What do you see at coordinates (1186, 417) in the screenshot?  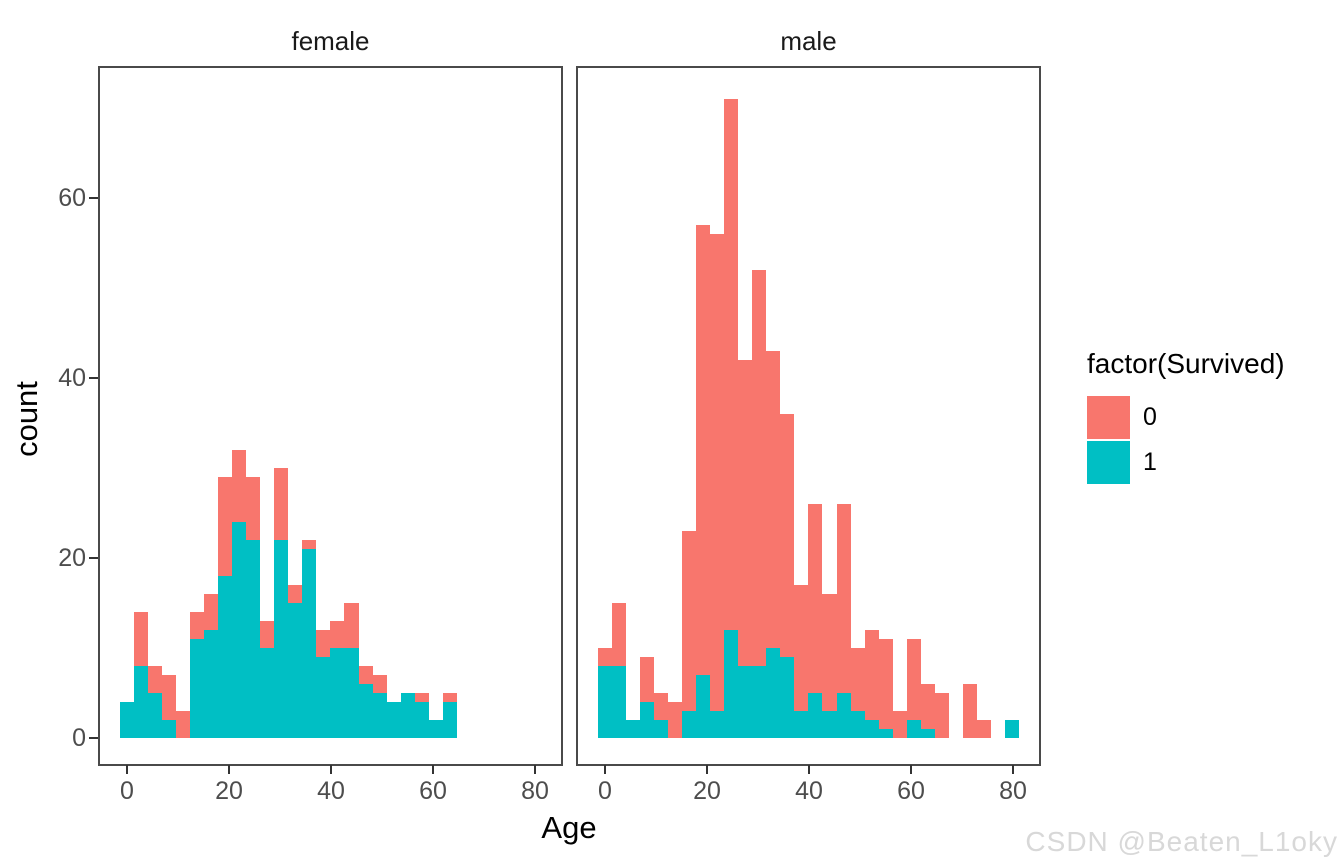 I see `legend-entry-survived-0: 0` at bounding box center [1186, 417].